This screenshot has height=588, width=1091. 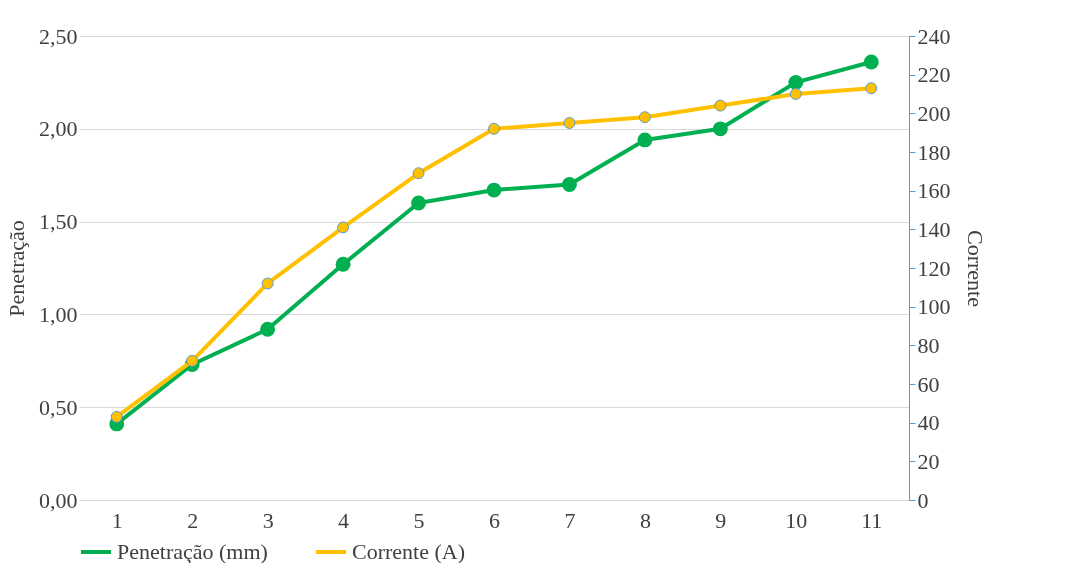 I want to click on y2-axis-title: Corrente, so click(x=975, y=268).